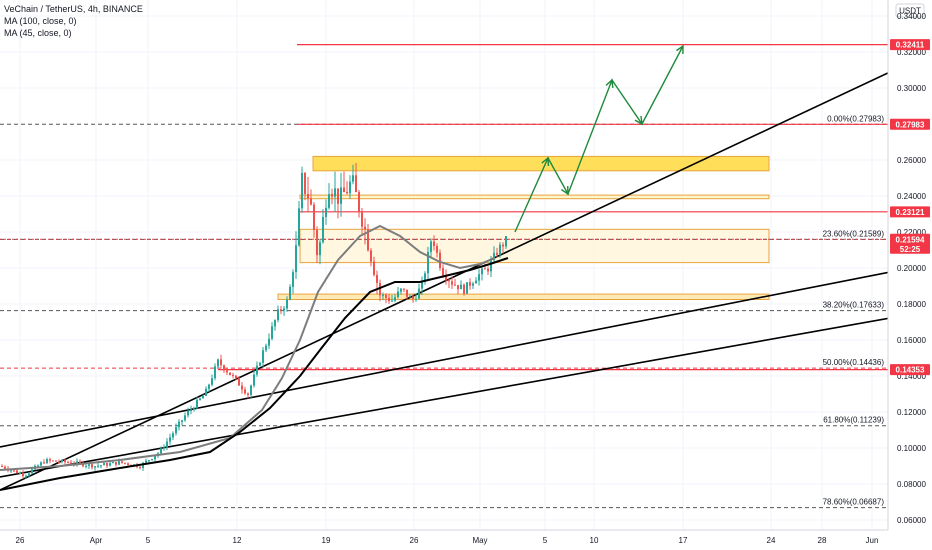 The image size is (932, 550). Describe the element at coordinates (40, 21) in the screenshot. I see `ma100-legend: MA (100, close, 0)` at that location.